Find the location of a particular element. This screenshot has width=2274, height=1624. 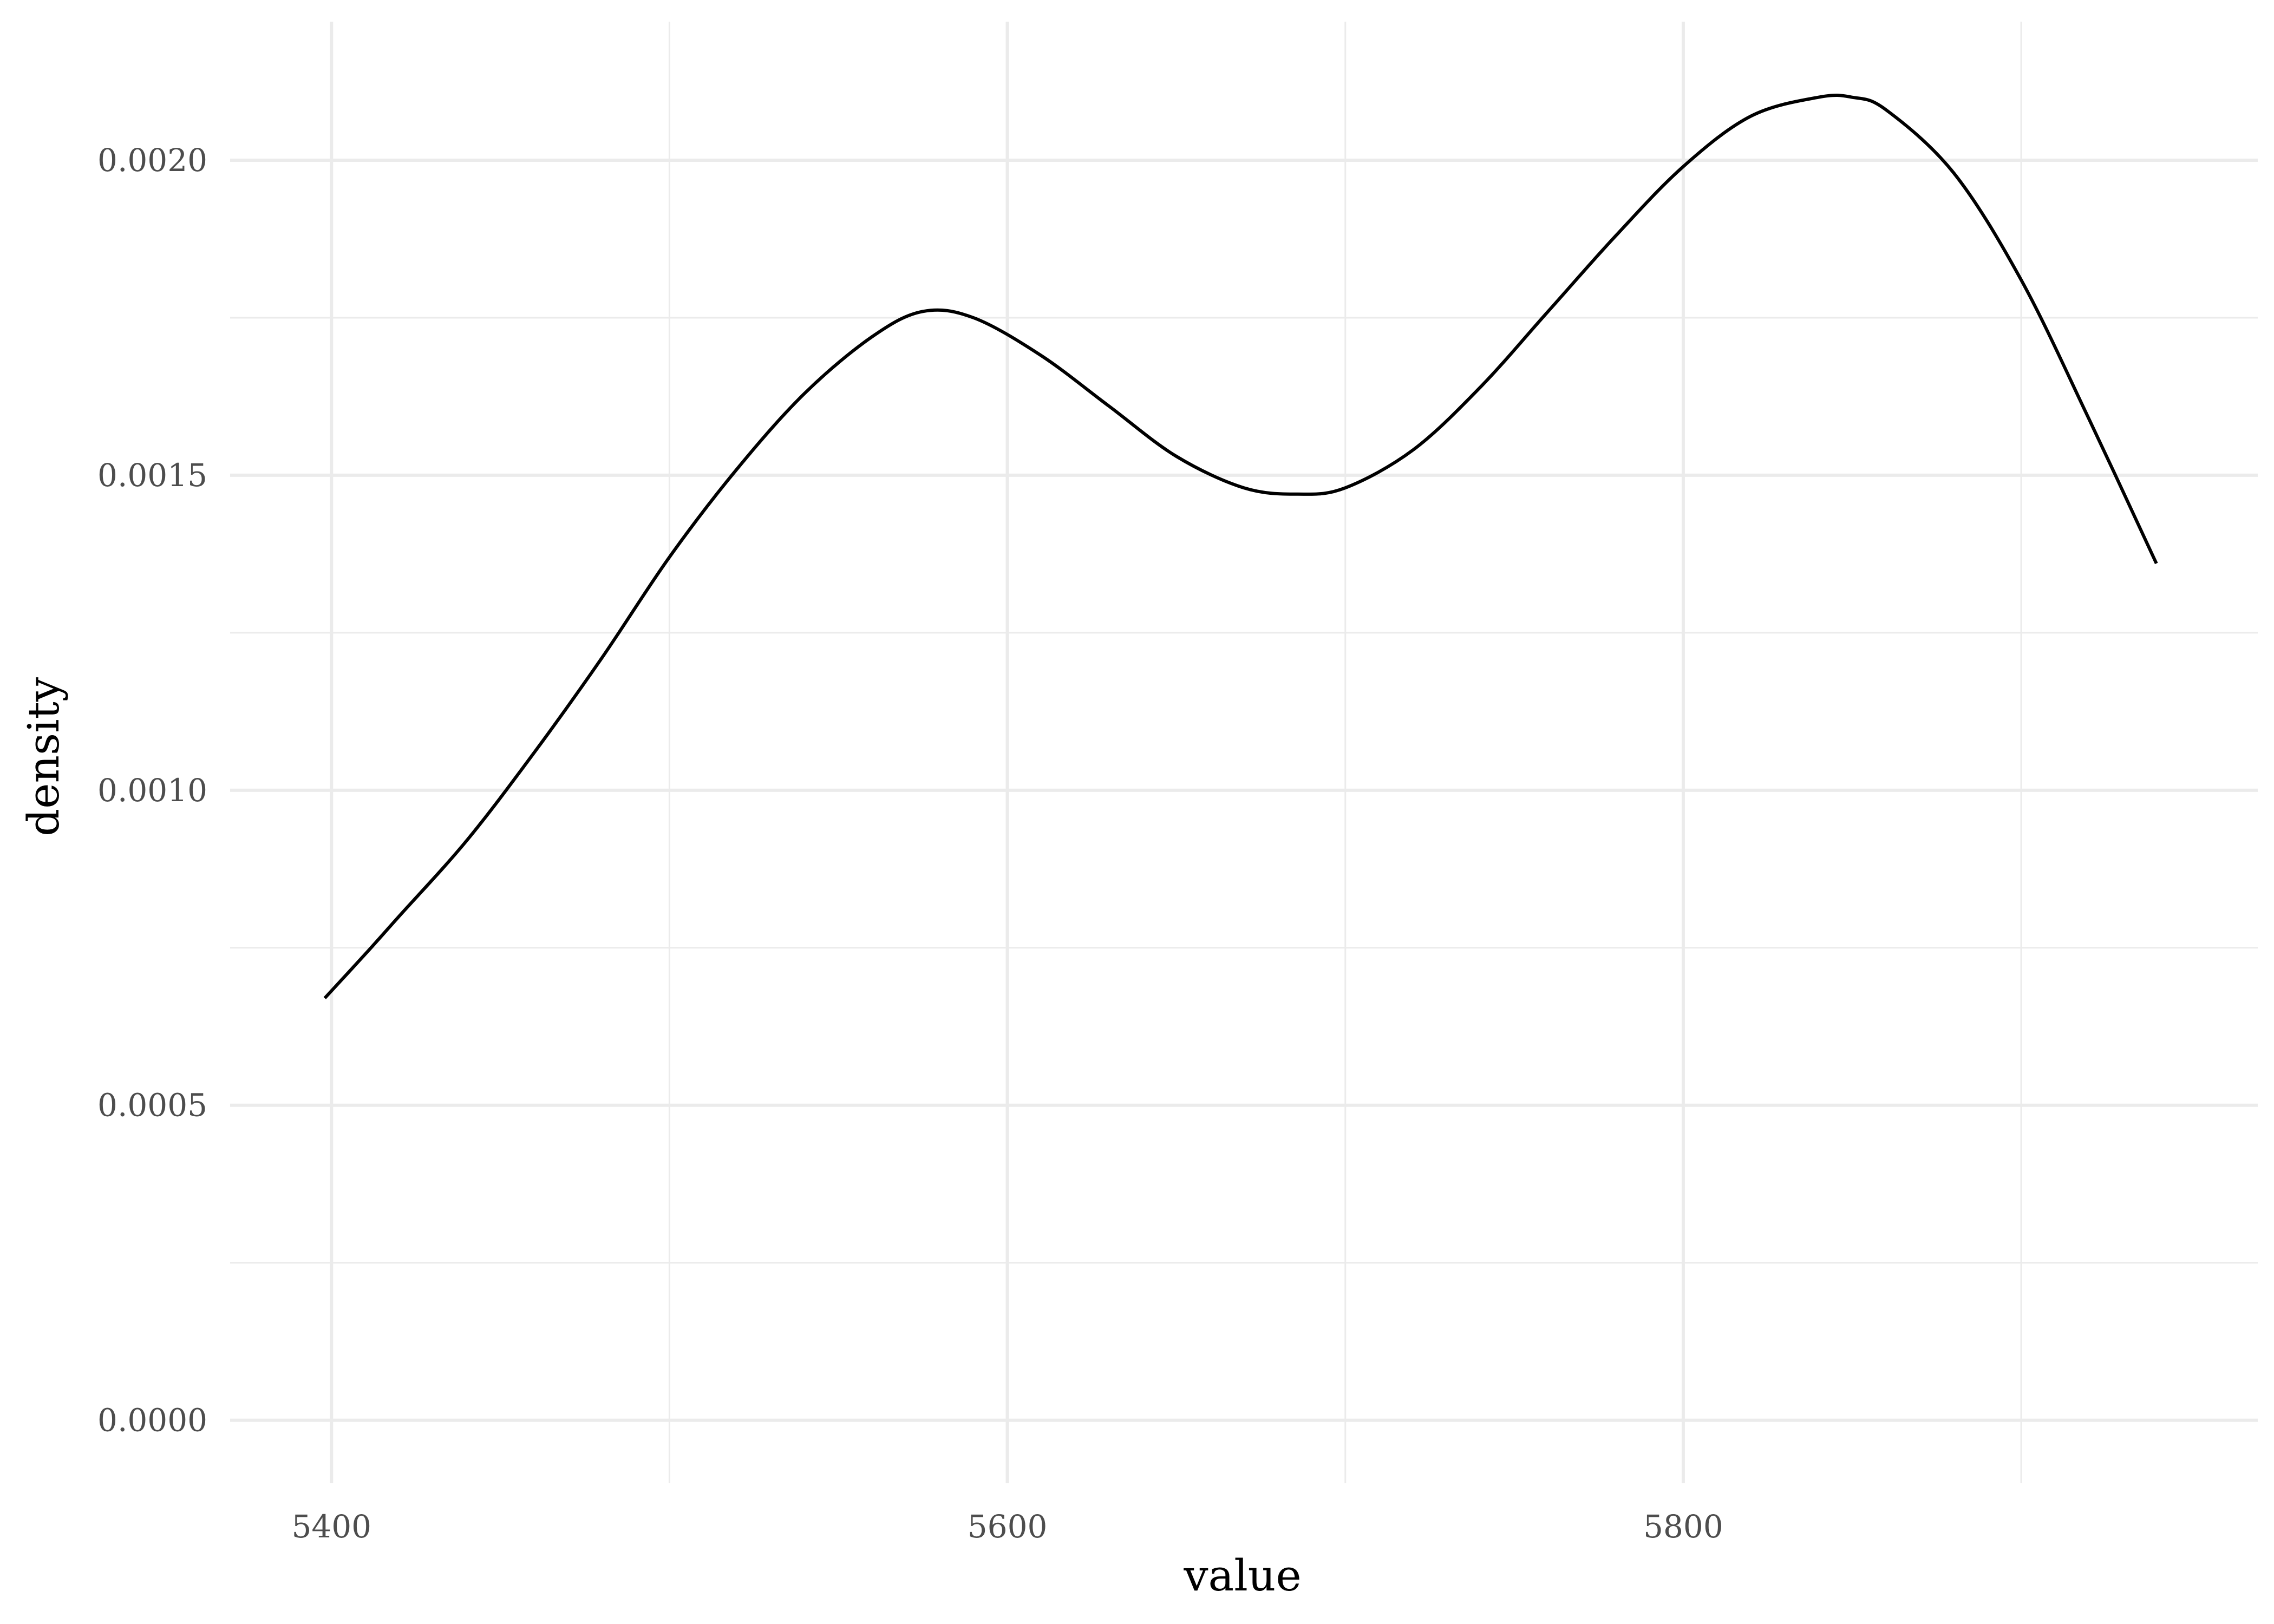

x-tick-label: 5400 is located at coordinates (331, 1526).